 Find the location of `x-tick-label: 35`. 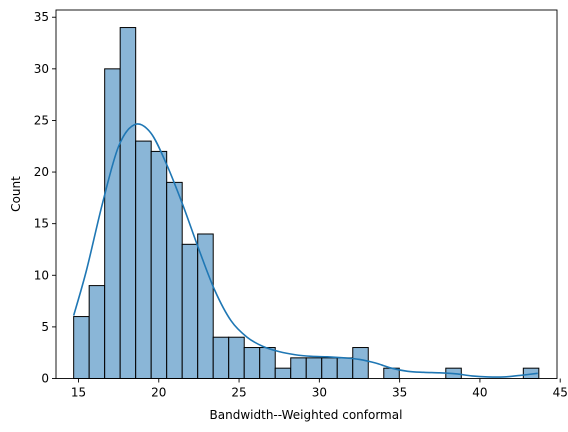

x-tick-label: 35 is located at coordinates (399, 393).